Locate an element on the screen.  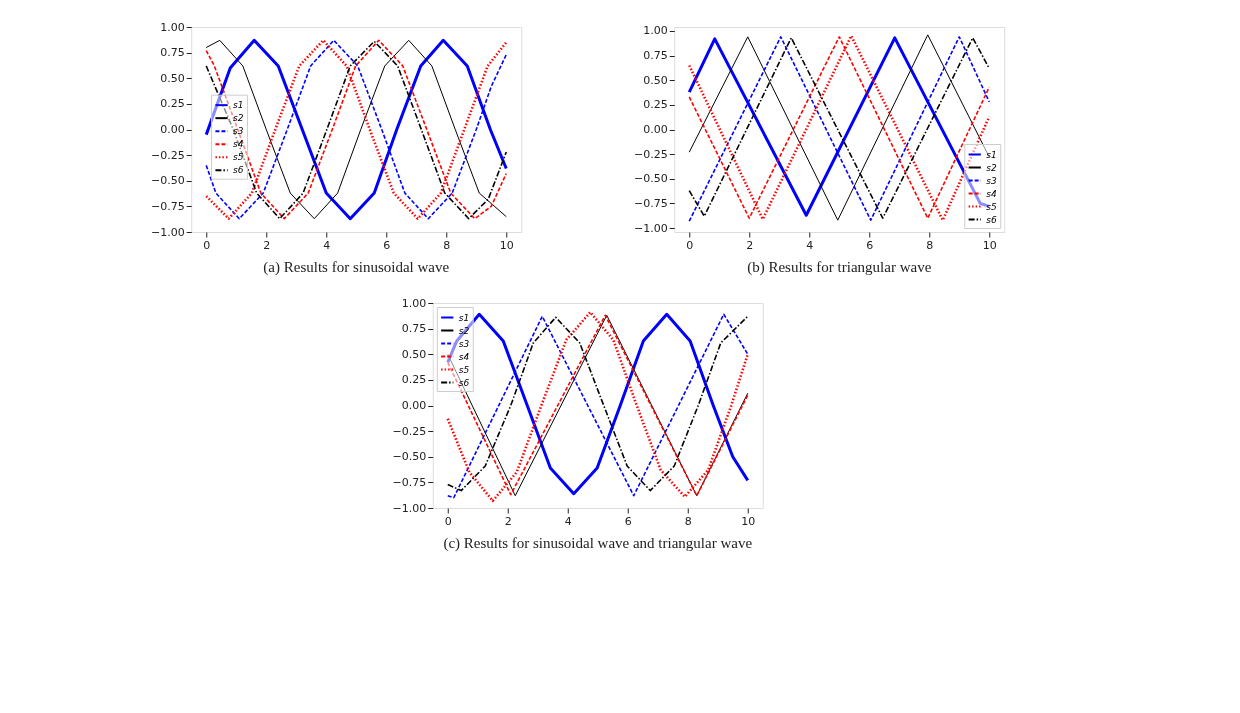
text: (c) Results for sinusoidal wave and triangular wave is located at coordinates (598, 543).